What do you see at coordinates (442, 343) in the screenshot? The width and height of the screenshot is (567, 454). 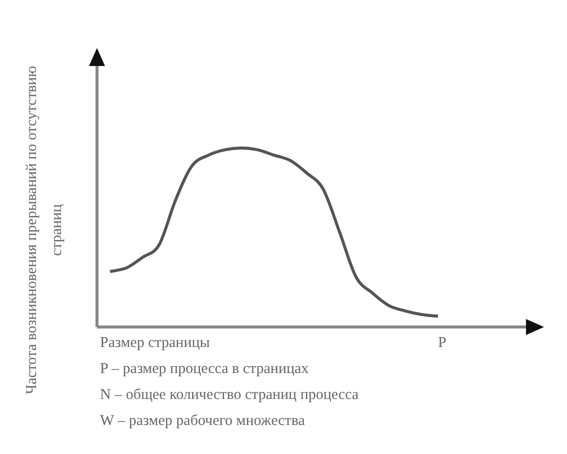 I see `text: P` at bounding box center [442, 343].